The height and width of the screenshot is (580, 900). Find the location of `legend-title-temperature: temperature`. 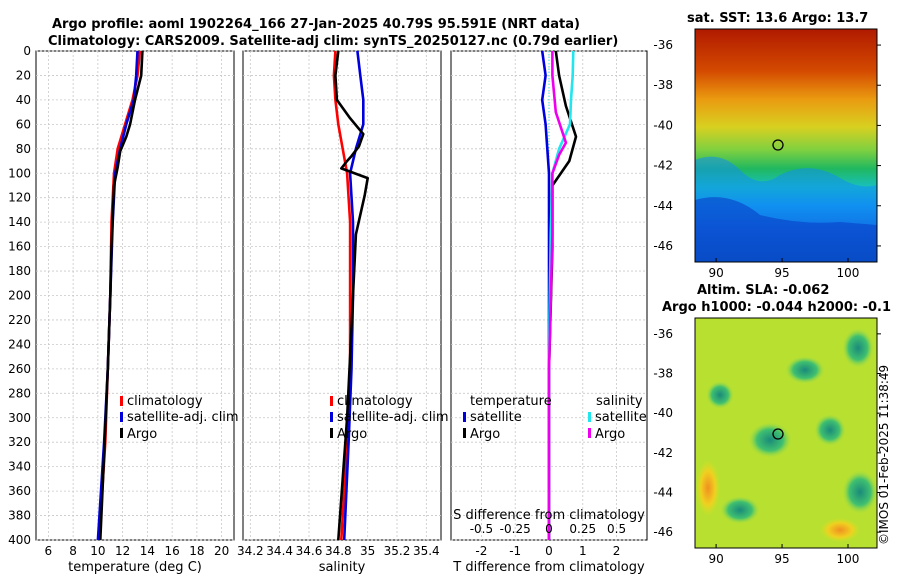

legend-title-temperature: temperature is located at coordinates (511, 401).